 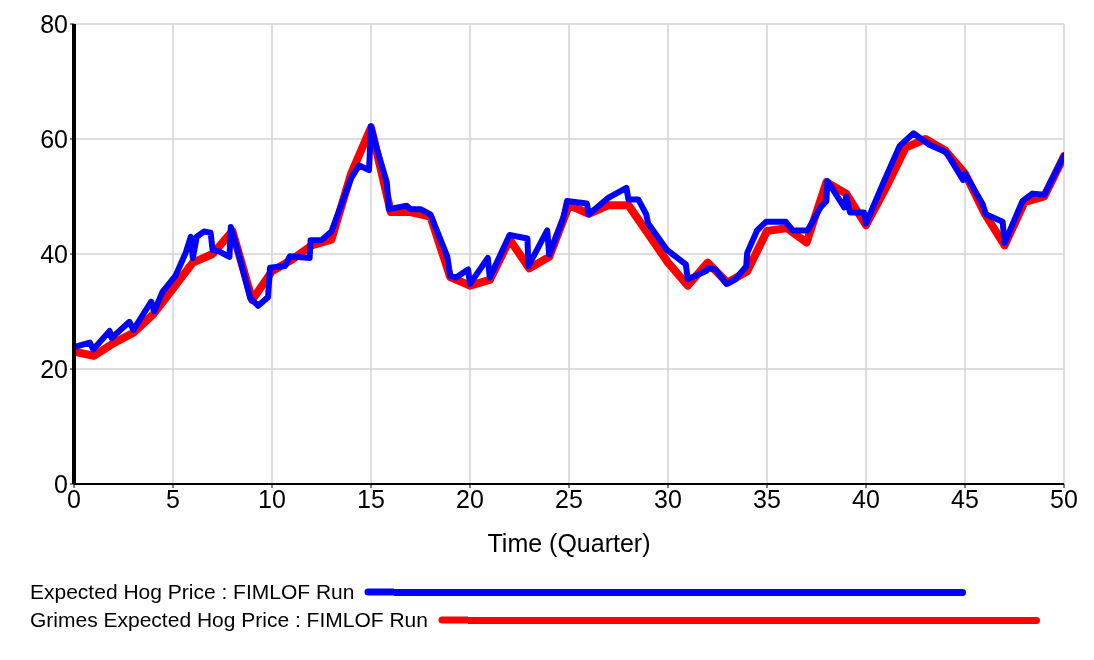 What do you see at coordinates (470, 498) in the screenshot?
I see `x-tick-label: 20` at bounding box center [470, 498].